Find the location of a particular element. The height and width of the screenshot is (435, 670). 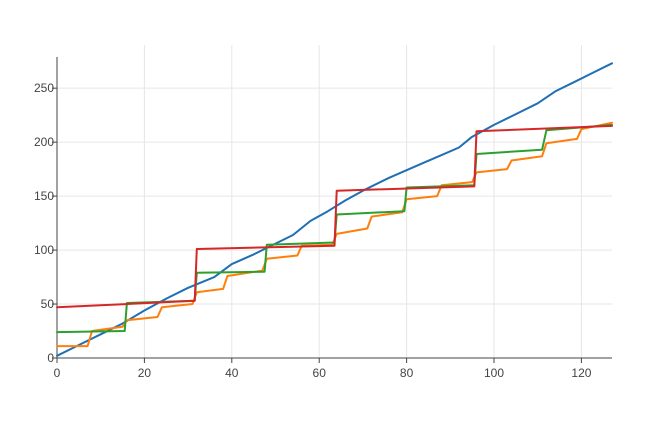

y-tick-label: 250 is located at coordinates (44, 88).